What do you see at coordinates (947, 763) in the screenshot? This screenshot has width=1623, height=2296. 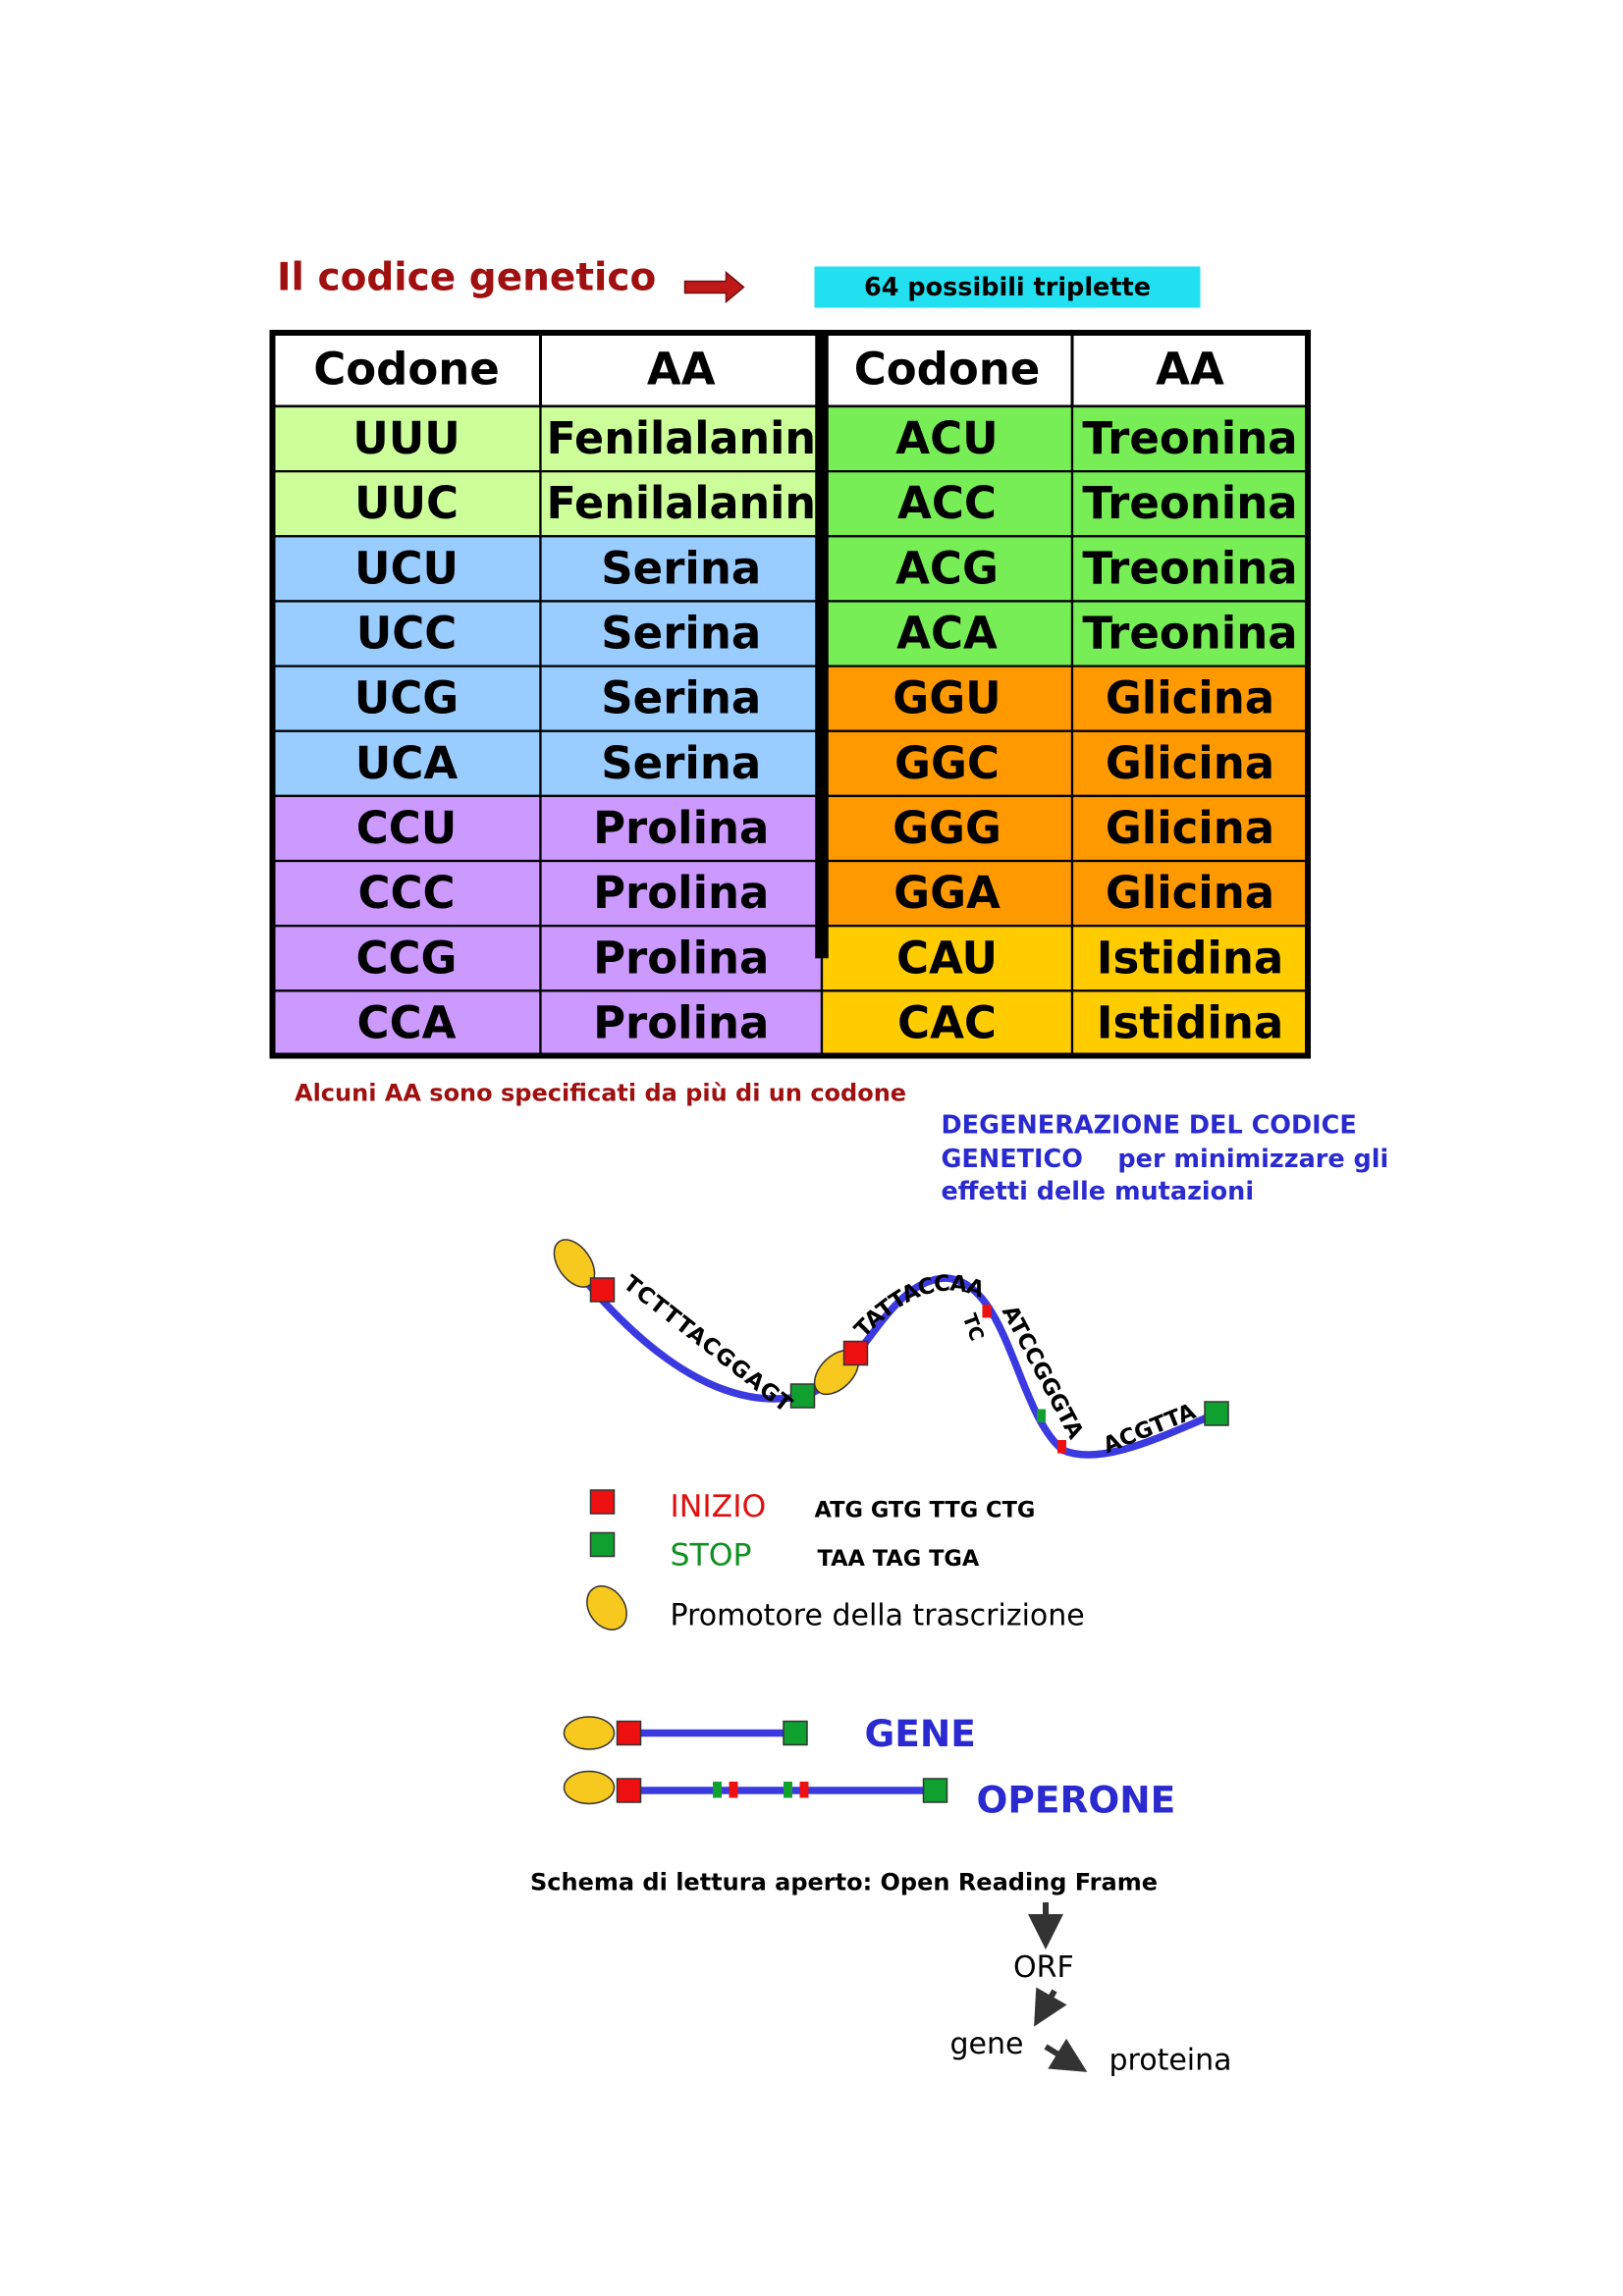 I see `cell-text: GGC` at bounding box center [947, 763].